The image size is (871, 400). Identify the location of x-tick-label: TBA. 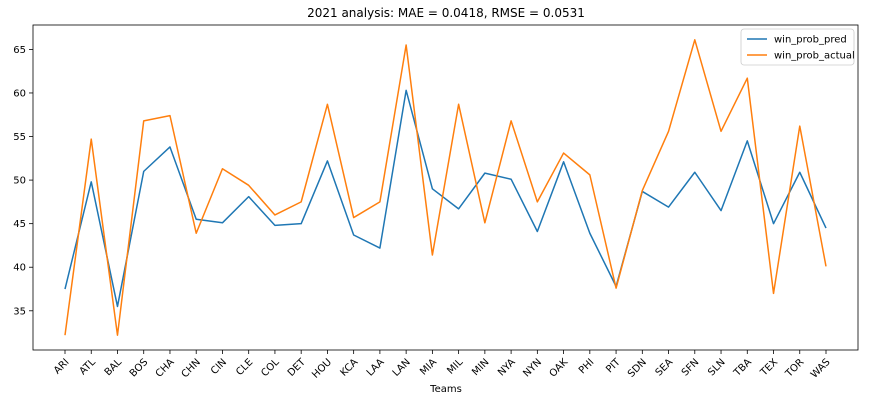
(742, 368).